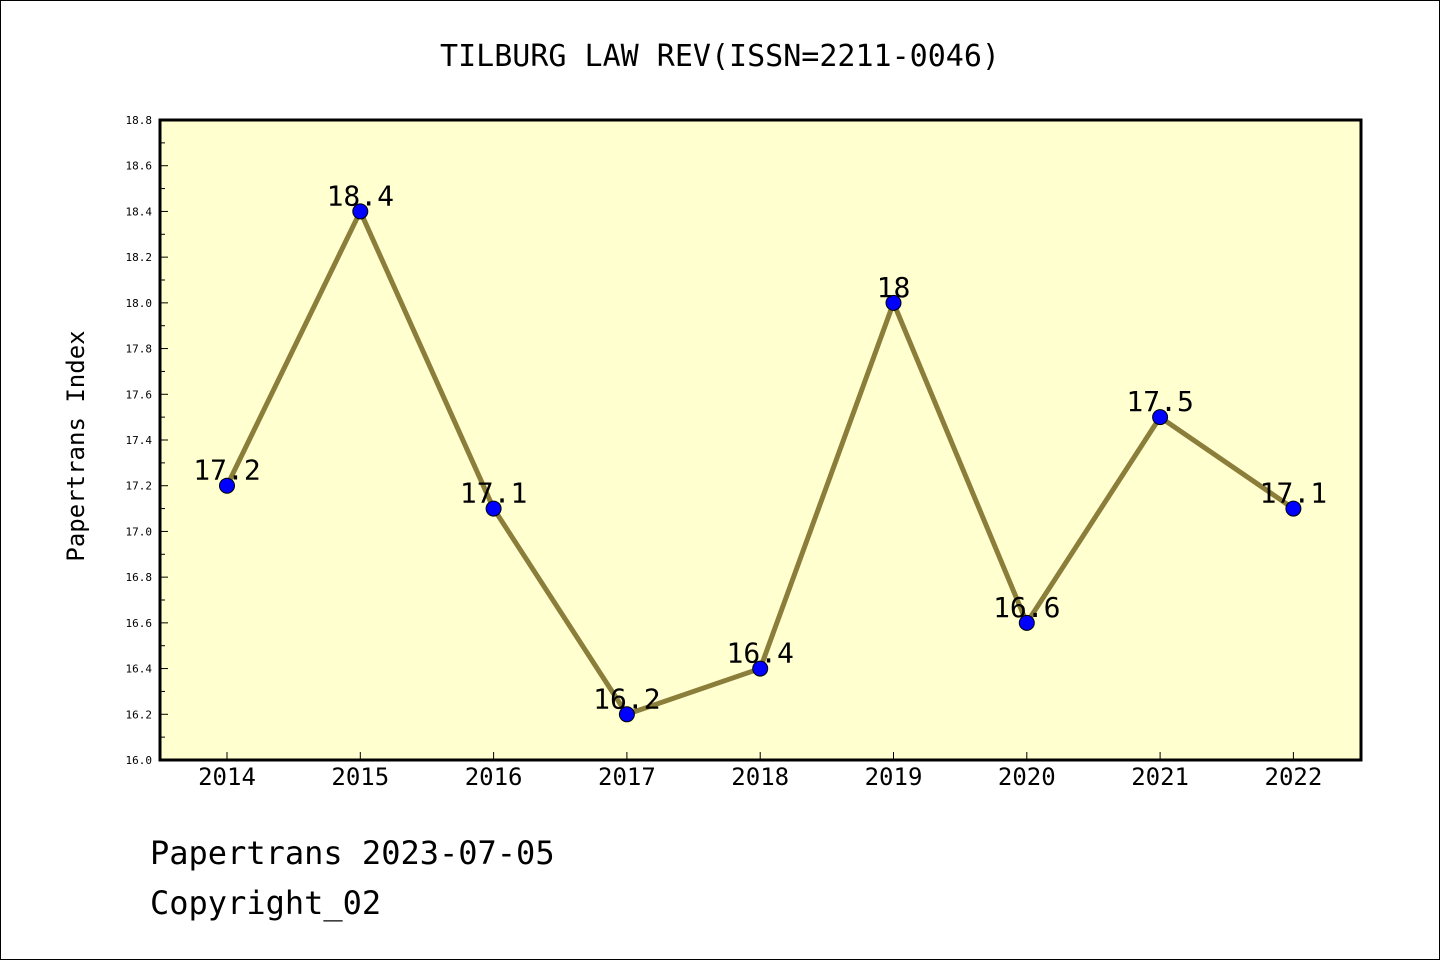  What do you see at coordinates (266, 903) in the screenshot?
I see `footer-copyright: Copyright_02` at bounding box center [266, 903].